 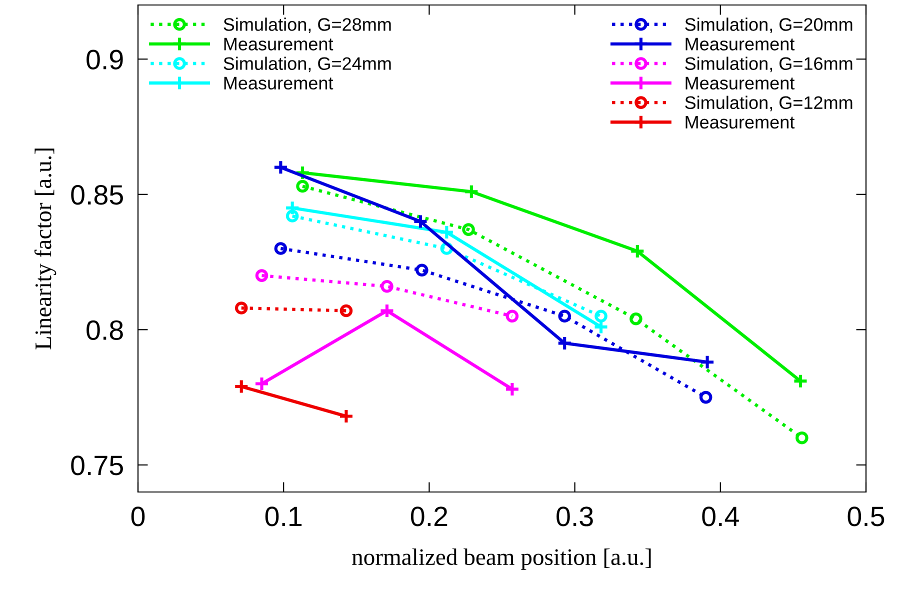 I want to click on x-tick-label: 0.4, so click(x=720, y=516).